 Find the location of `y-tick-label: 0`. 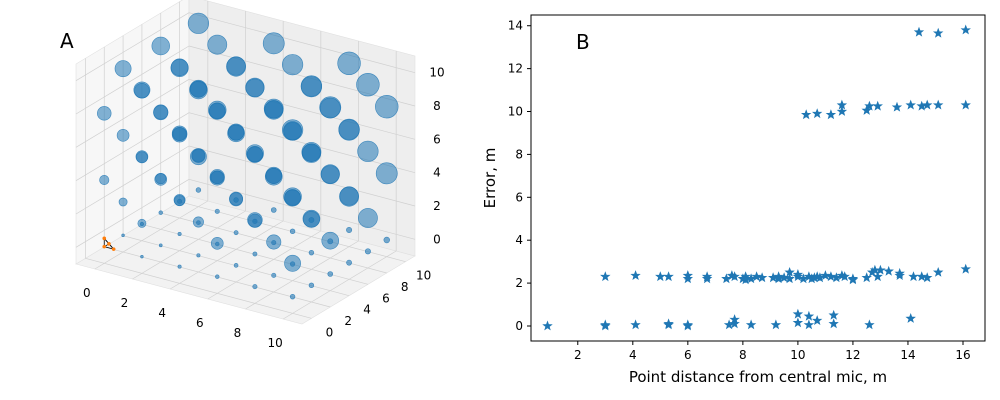

y-tick-label: 0 is located at coordinates (330, 332).